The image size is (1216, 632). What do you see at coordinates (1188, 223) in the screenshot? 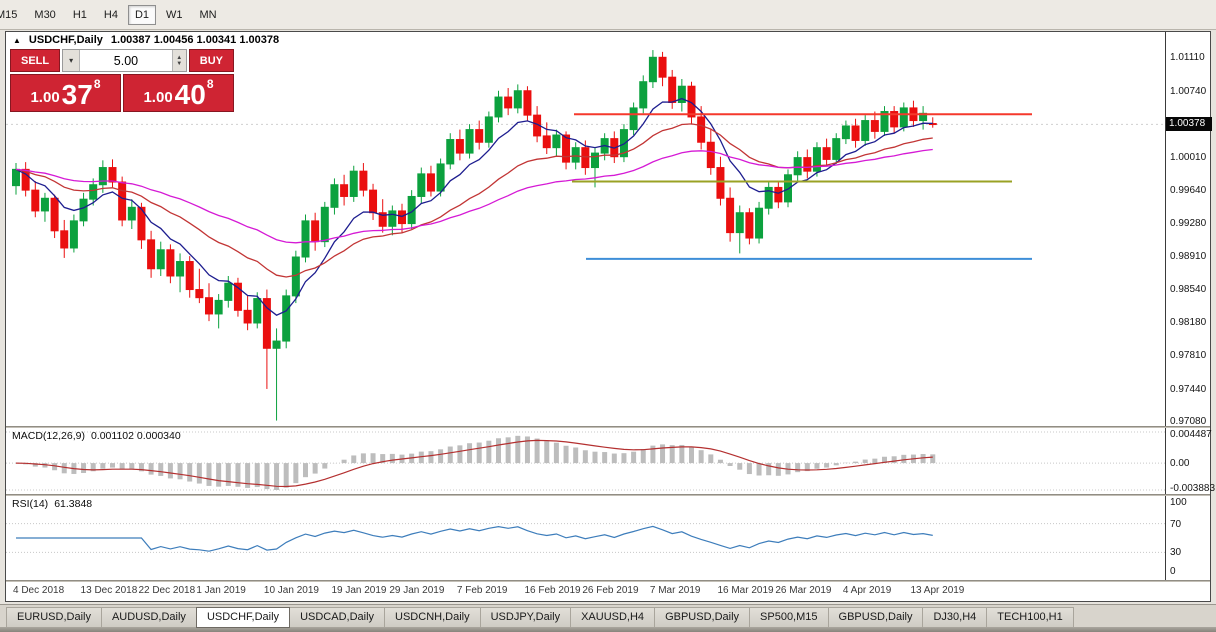
I see `price-tick: 0.99280` at bounding box center [1188, 223].